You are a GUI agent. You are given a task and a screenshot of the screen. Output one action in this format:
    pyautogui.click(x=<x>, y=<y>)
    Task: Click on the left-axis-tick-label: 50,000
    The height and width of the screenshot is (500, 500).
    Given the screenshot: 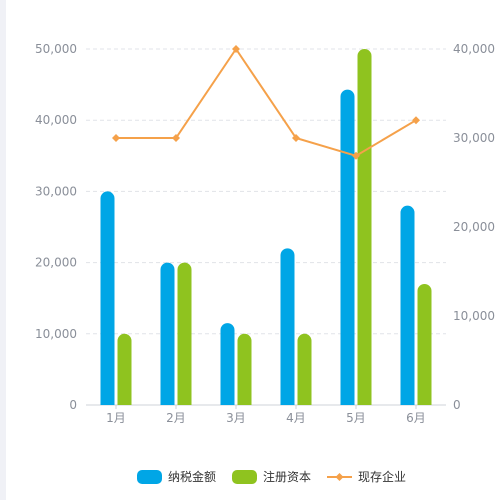 What is the action you would take?
    pyautogui.click(x=56, y=49)
    